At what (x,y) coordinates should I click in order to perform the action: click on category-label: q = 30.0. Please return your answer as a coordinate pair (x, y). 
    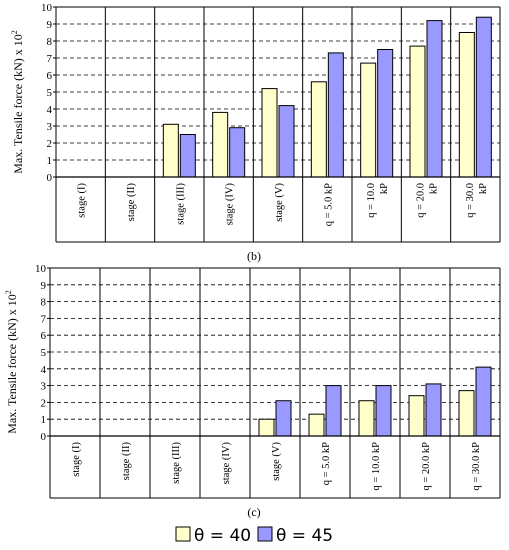
    Looking at the image, I should click on (470, 200).